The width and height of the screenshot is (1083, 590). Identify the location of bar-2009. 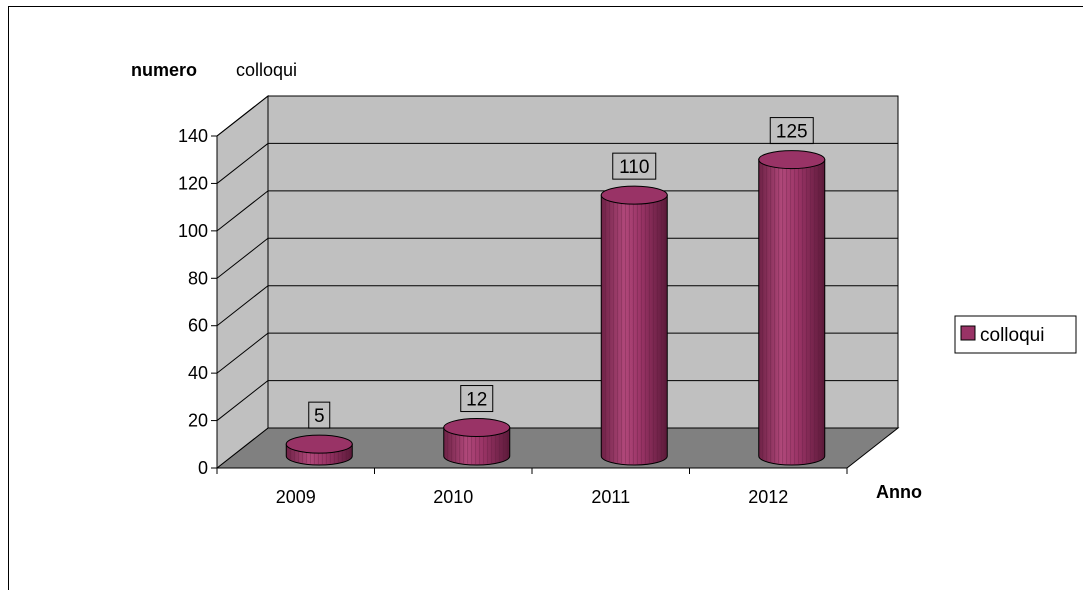
(319, 450).